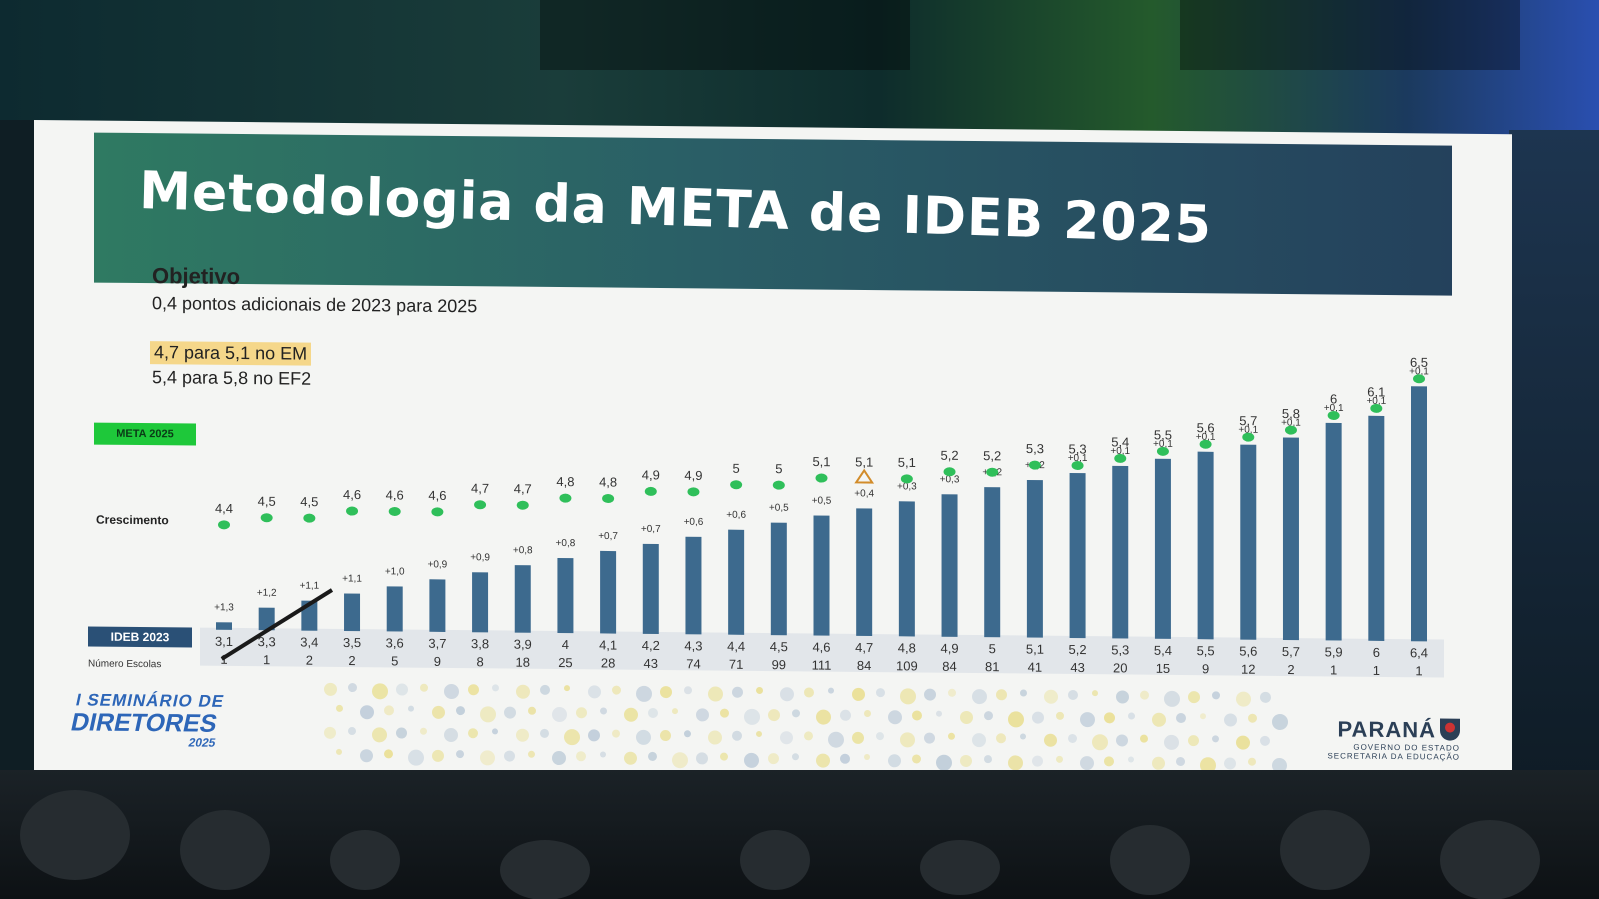  What do you see at coordinates (992, 666) in the screenshot?
I see `school-count-label: 81` at bounding box center [992, 666].